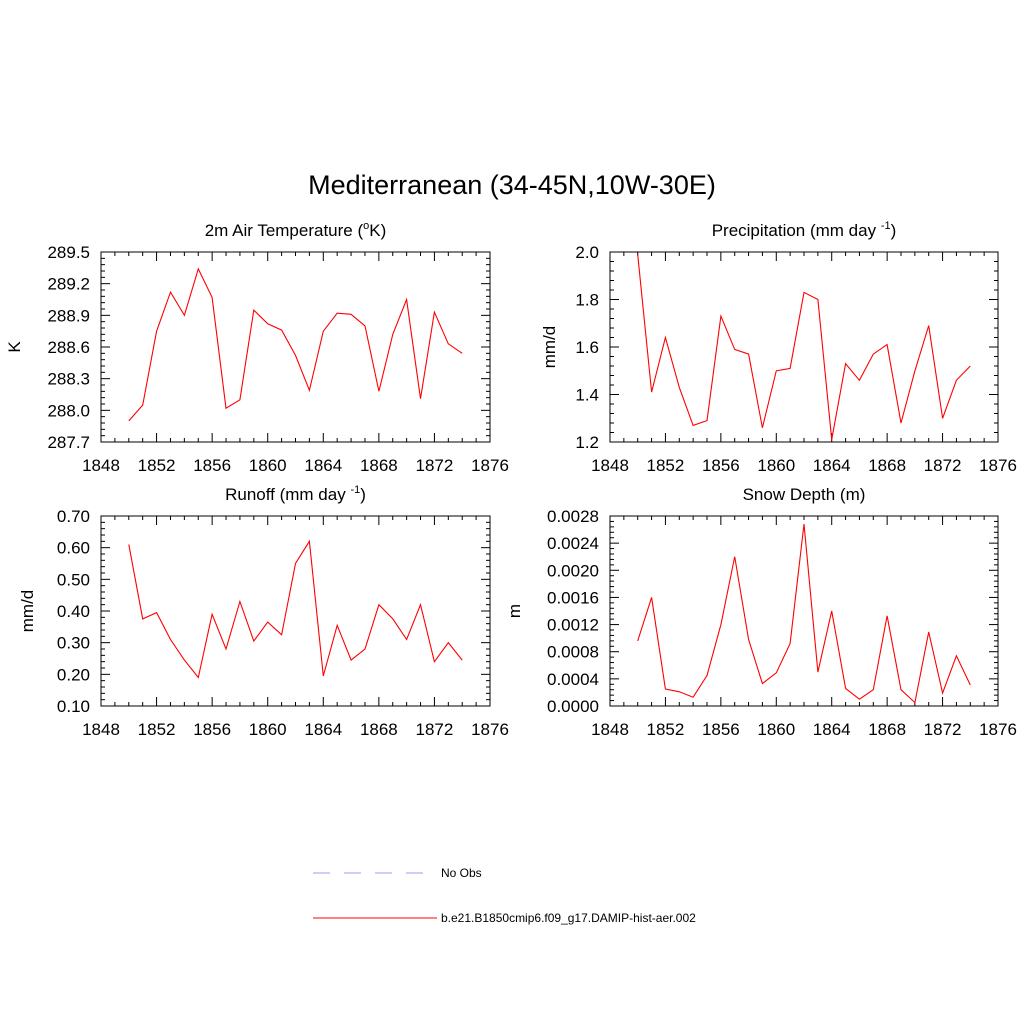 The image size is (1024, 1024). I want to click on y-tick-label: 0.0008, so click(573, 652).